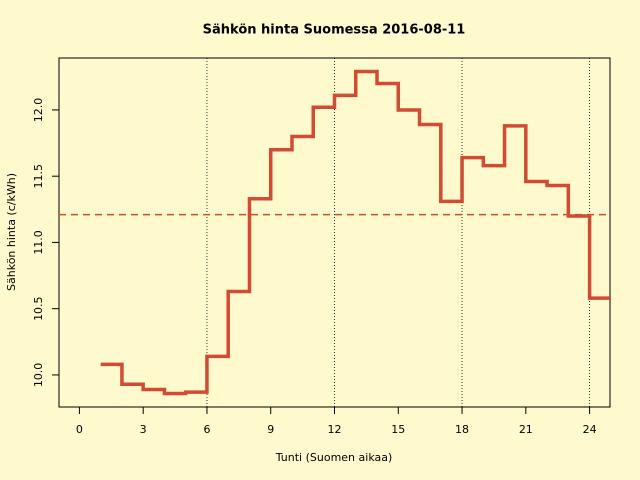  I want to click on x-tick-label: 9, so click(270, 429).